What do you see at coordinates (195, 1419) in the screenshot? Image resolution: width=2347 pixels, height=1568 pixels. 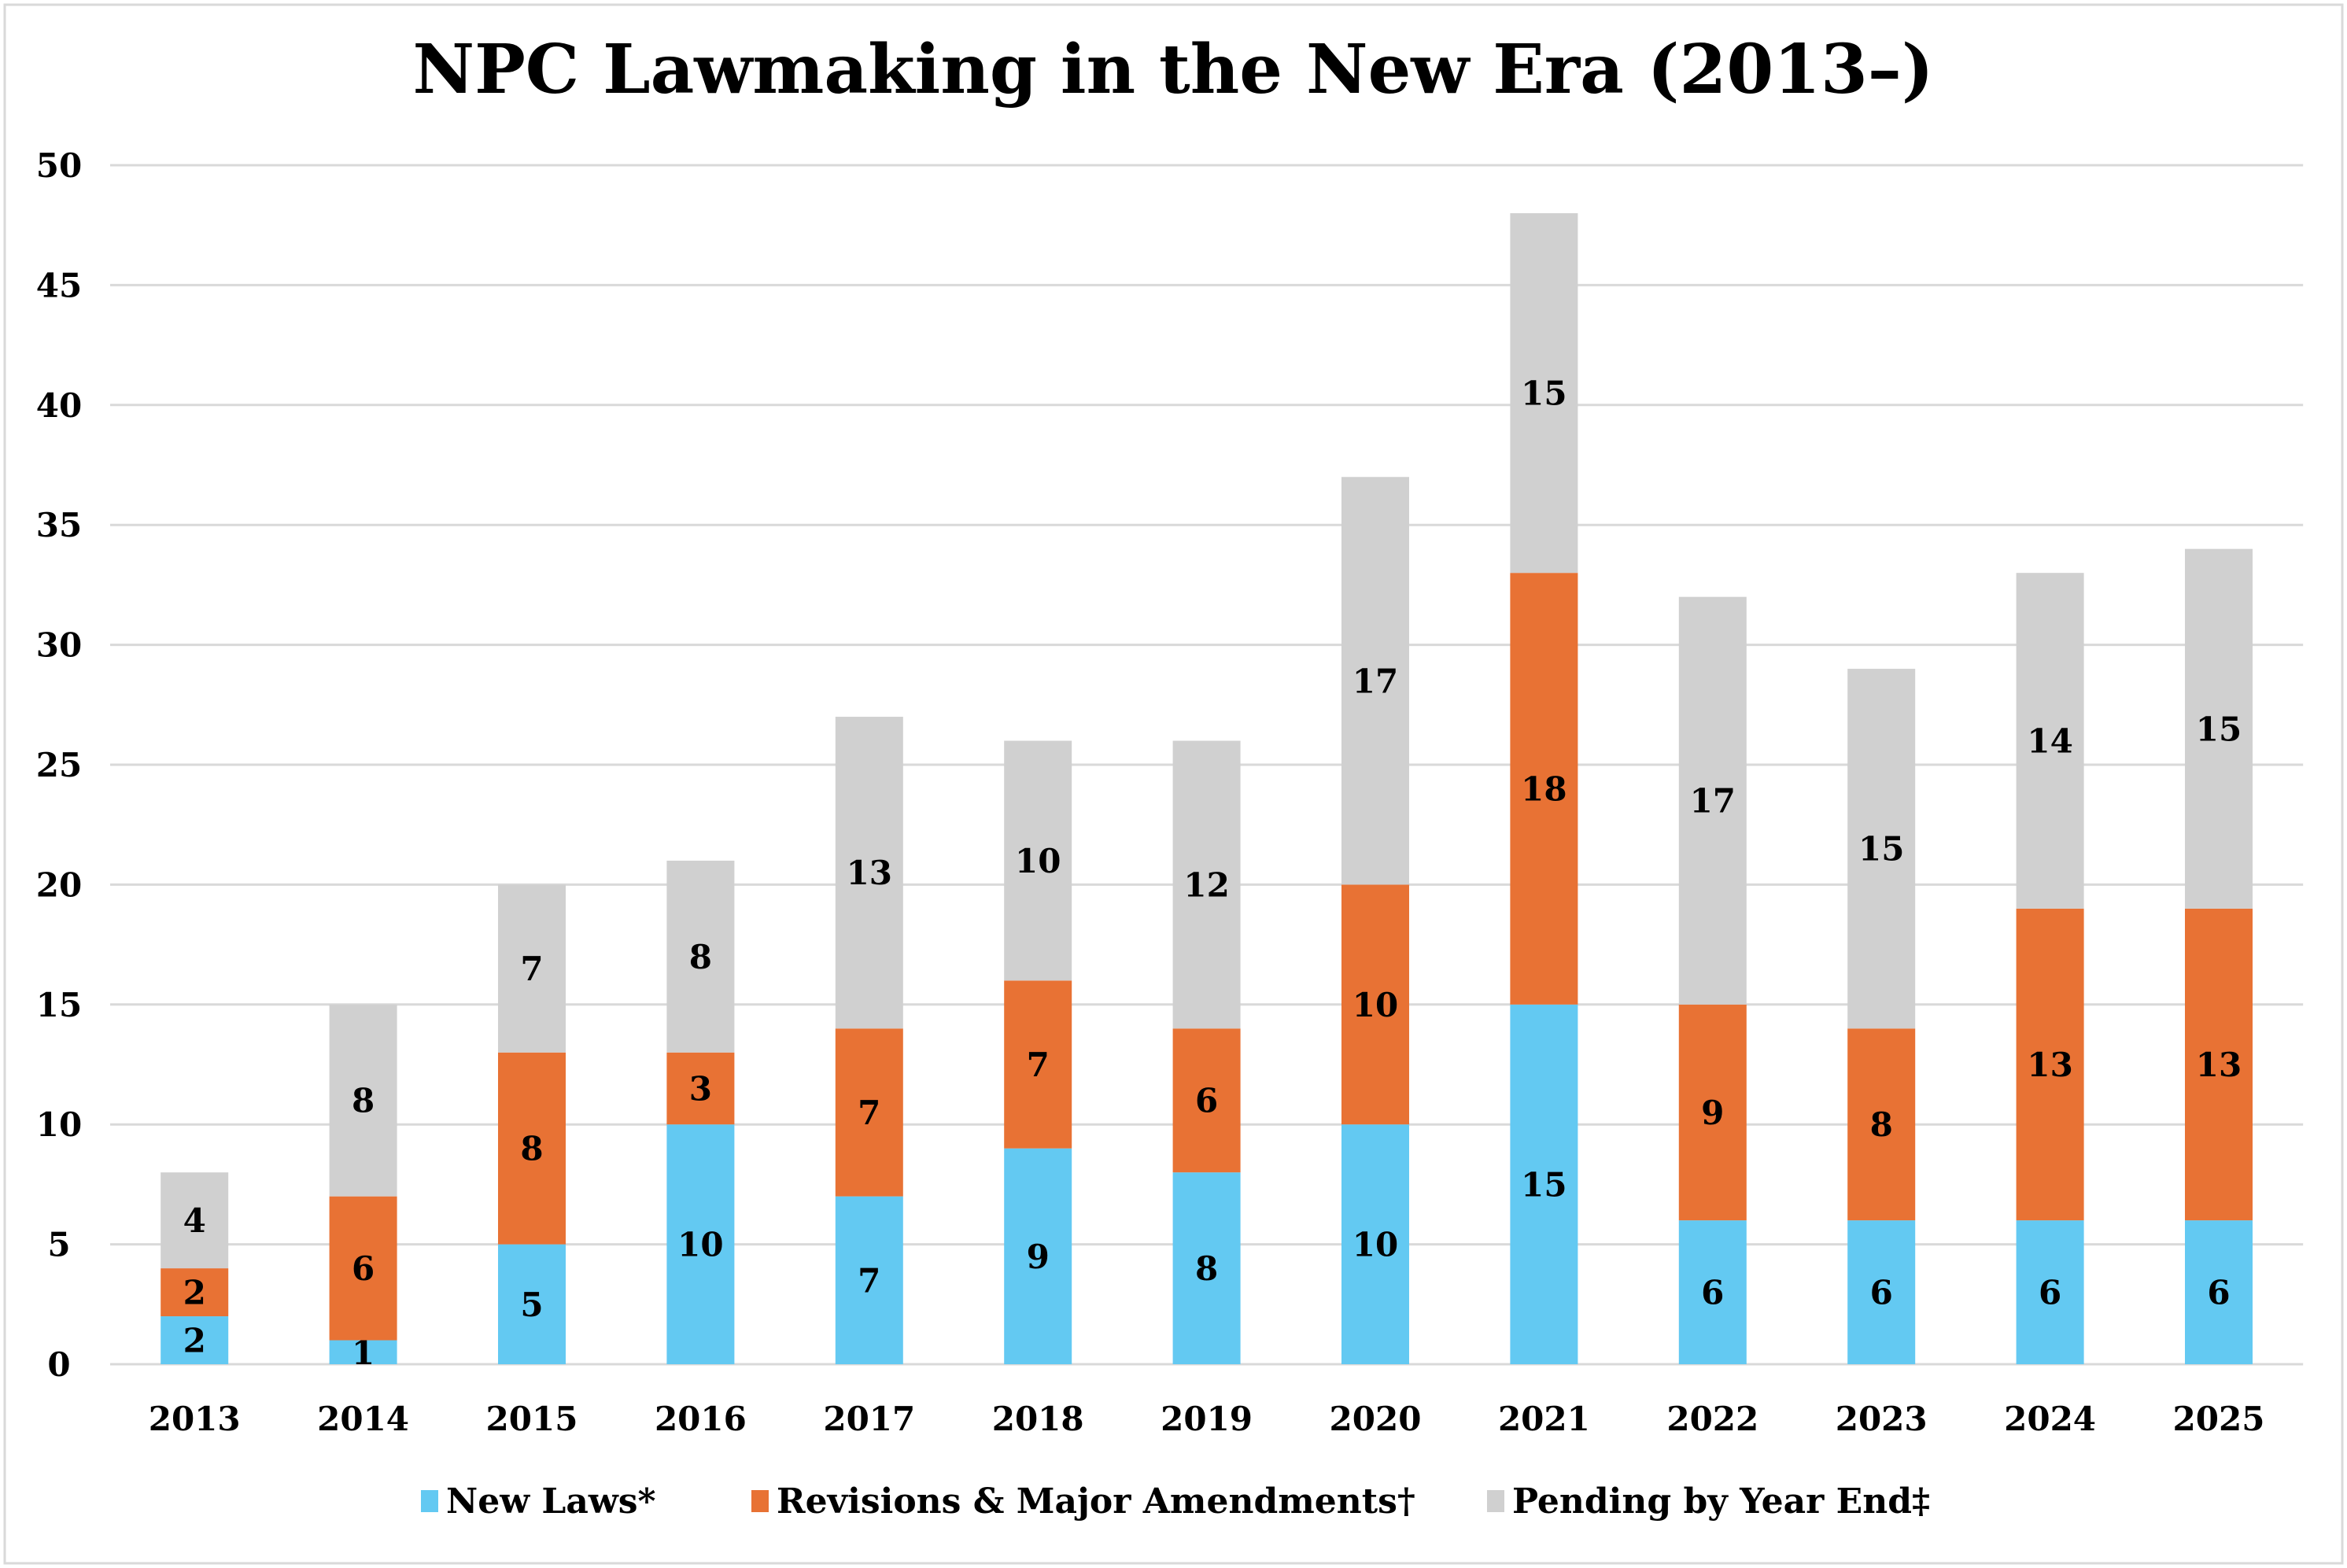 I see `x-tick-label: 2013` at bounding box center [195, 1419].